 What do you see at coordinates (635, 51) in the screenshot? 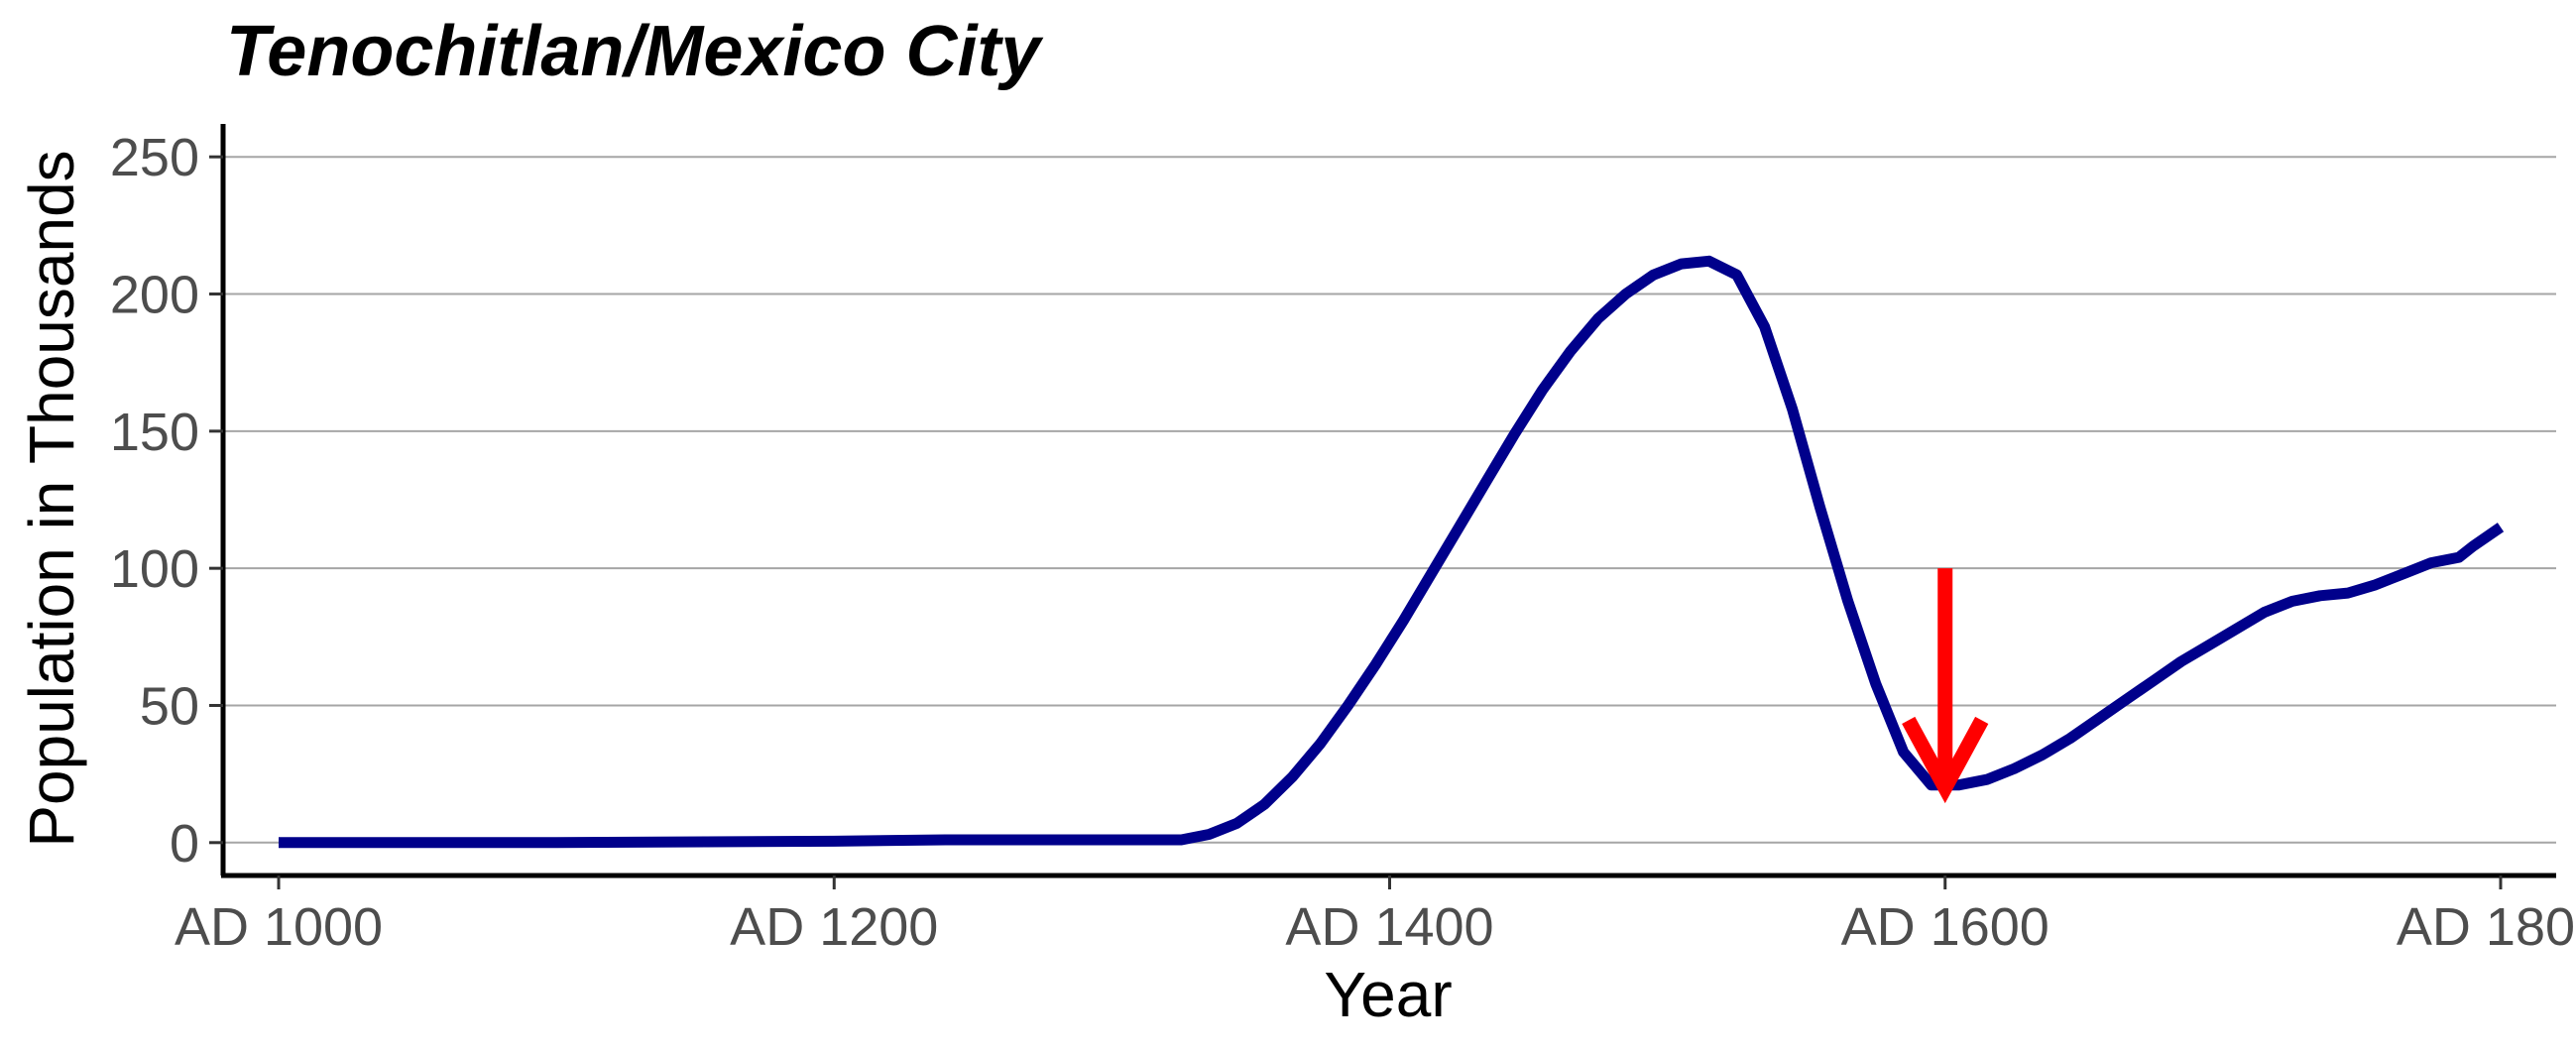
I see `chart-title: Tenochitlan/Mexico City` at bounding box center [635, 51].